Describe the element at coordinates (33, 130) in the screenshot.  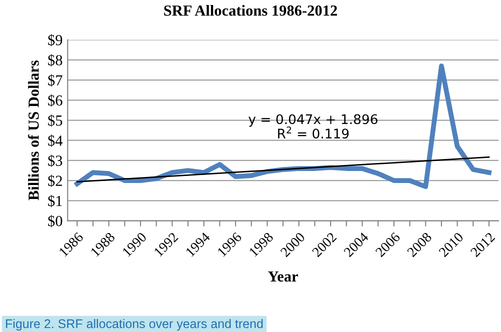
I see `y-axis-title: Billions of US Dollars` at that location.